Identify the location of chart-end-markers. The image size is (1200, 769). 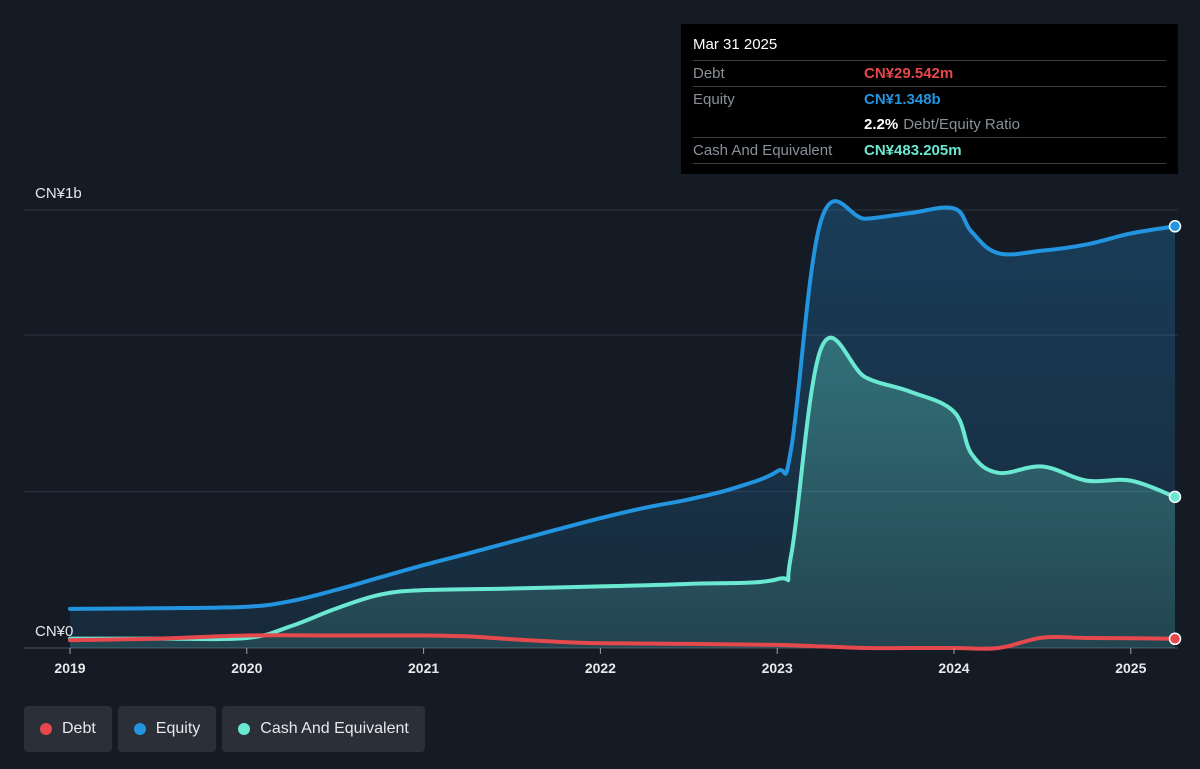
(1175, 433).